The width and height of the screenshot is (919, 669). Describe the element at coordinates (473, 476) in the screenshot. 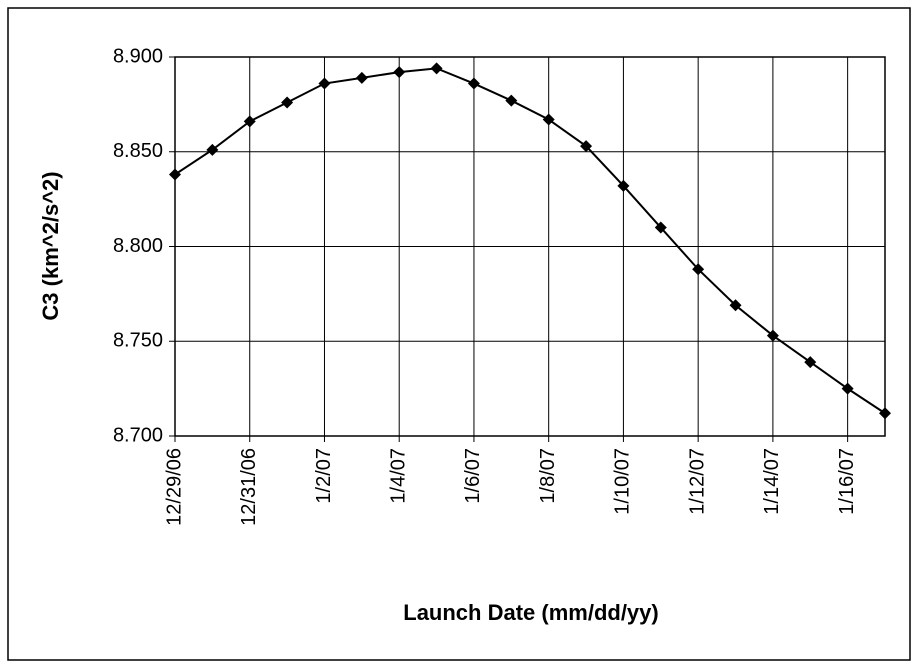

I see `x-tick-label: 1/6/07` at that location.